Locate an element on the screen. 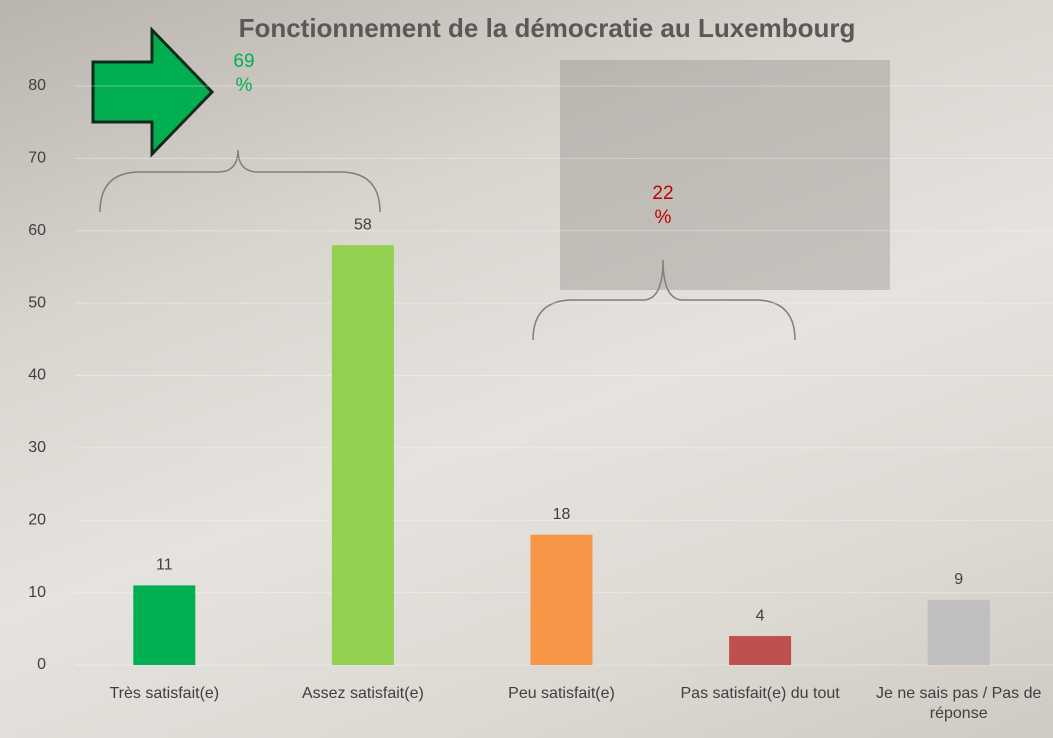 Image resolution: width=1053 pixels, height=738 pixels. x-tick-label: Assez satisfait(e) is located at coordinates (362, 693).